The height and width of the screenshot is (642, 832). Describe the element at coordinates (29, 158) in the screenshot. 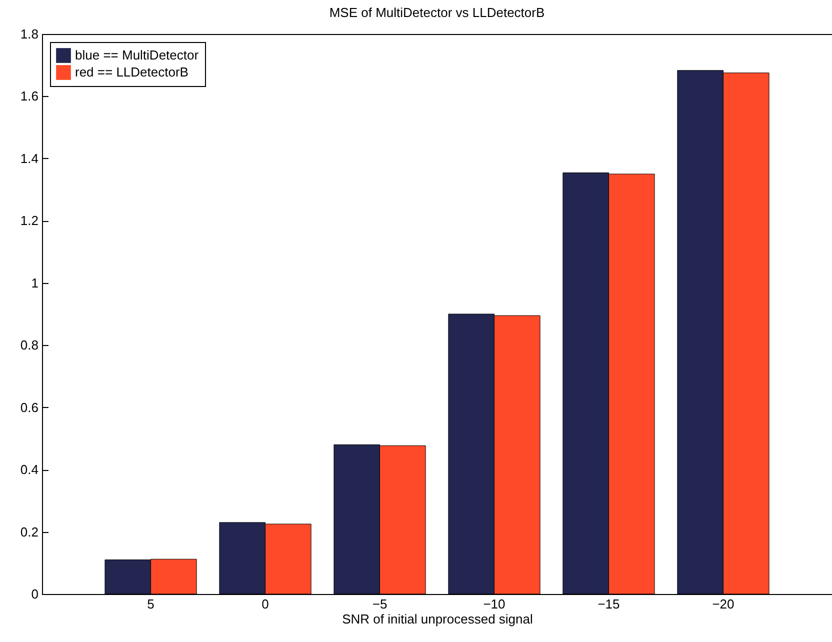

I see `y-tick-label: 1.4` at that location.